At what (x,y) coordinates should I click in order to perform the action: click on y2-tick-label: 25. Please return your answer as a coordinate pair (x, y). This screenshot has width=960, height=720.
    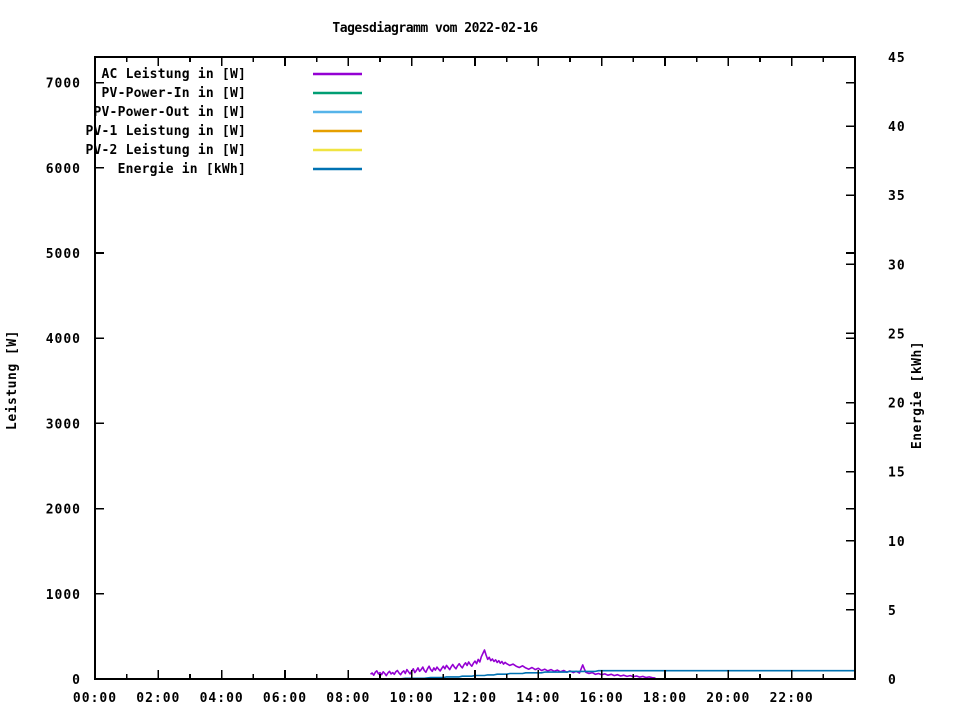
    Looking at the image, I should click on (897, 334).